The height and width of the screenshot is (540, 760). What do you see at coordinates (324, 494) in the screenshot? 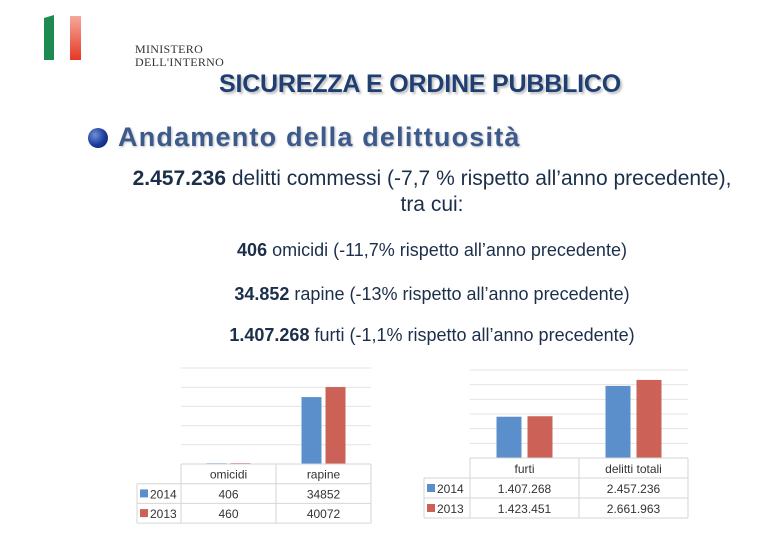
I see `data-value: 34852` at bounding box center [324, 494].